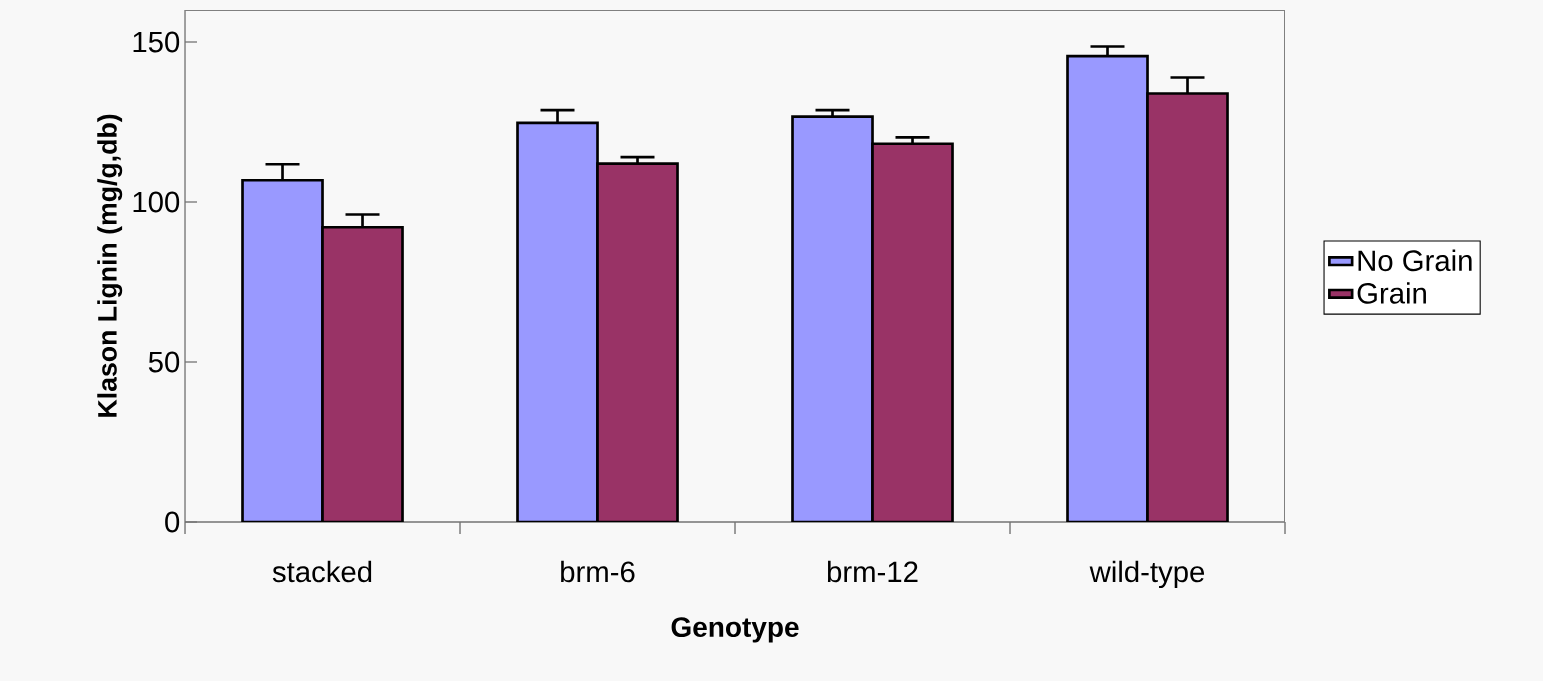 This screenshot has width=1543, height=681. I want to click on legend-label: Grain, so click(1391, 293).